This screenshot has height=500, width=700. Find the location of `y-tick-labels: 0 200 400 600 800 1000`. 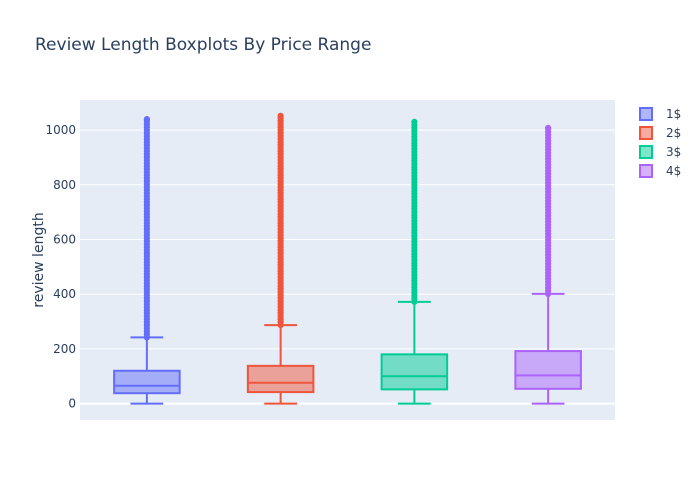

y-tick-labels: 0 200 400 600 800 1000 is located at coordinates (60, 267).